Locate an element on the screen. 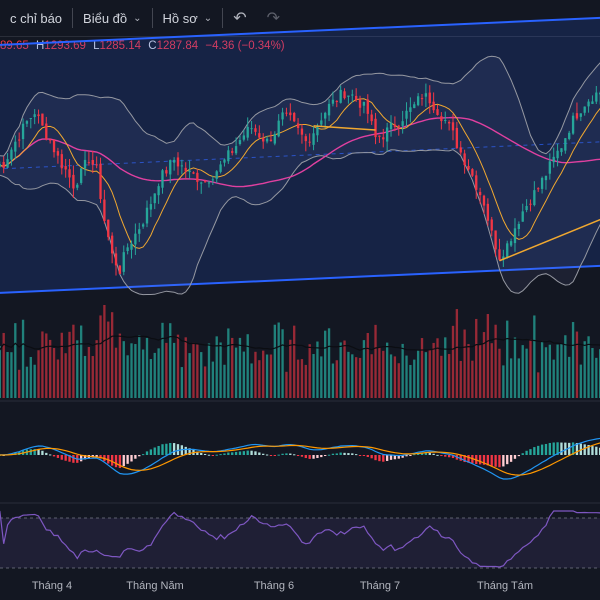 The height and width of the screenshot is (600, 600). chevron-down-icon: ⌄ is located at coordinates (137, 18).